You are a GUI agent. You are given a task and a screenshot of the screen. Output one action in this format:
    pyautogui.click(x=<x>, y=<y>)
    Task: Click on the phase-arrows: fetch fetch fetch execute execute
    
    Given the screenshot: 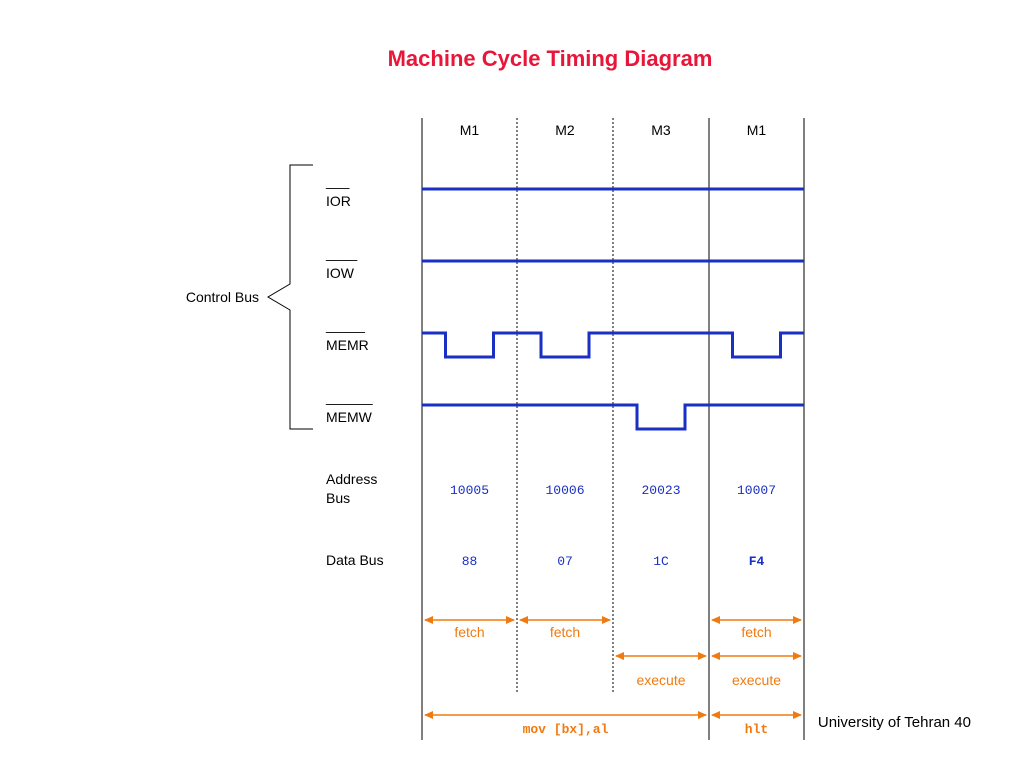 What is the action you would take?
    pyautogui.click(x=613, y=652)
    